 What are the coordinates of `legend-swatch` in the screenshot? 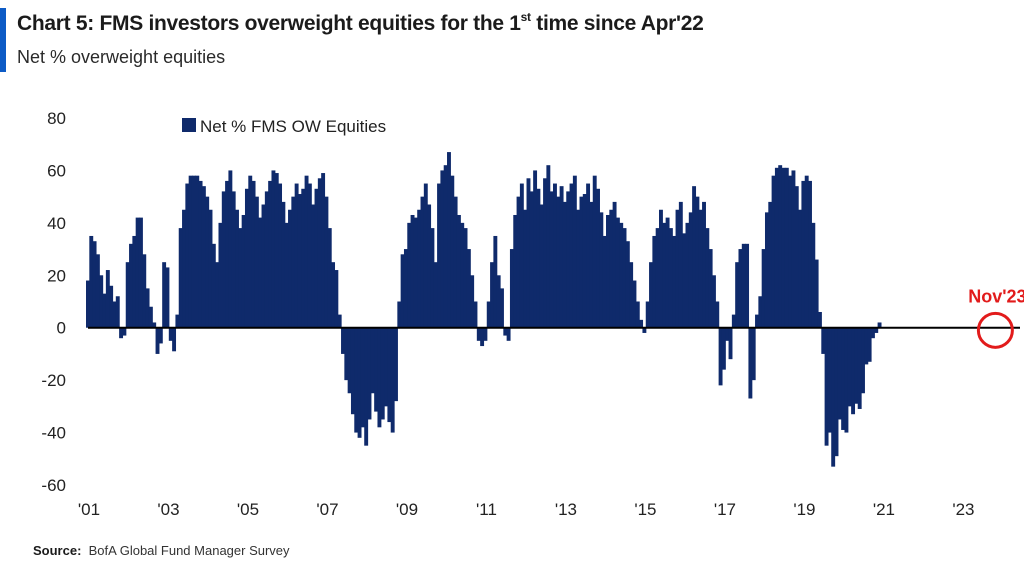 It's located at (189, 125).